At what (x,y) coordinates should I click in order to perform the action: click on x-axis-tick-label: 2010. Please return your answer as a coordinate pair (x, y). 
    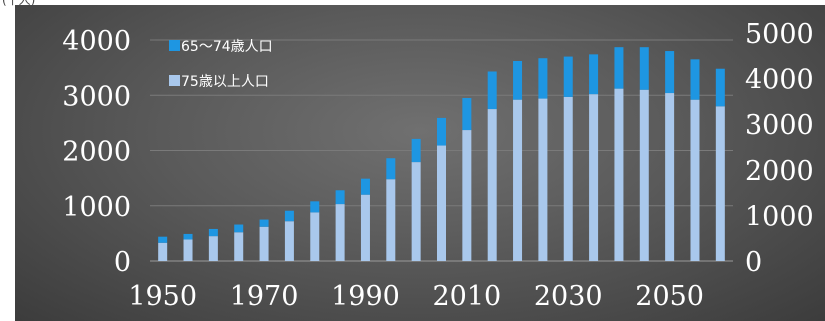
    Looking at the image, I should click on (466, 296).